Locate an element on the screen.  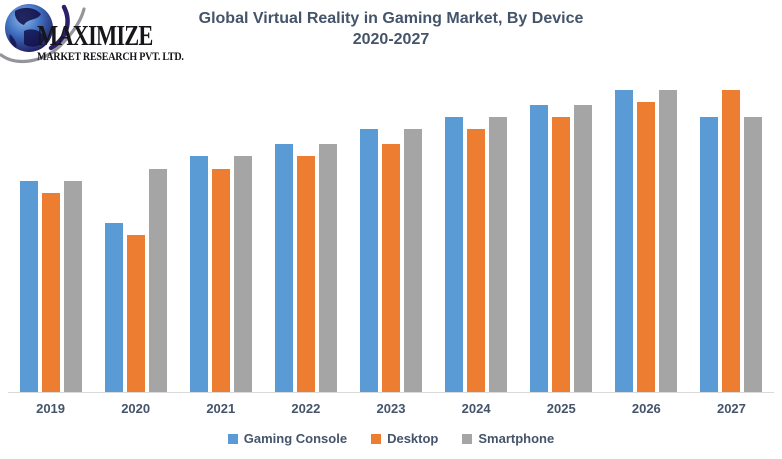
bar-group-2022 is located at coordinates (305, 268).